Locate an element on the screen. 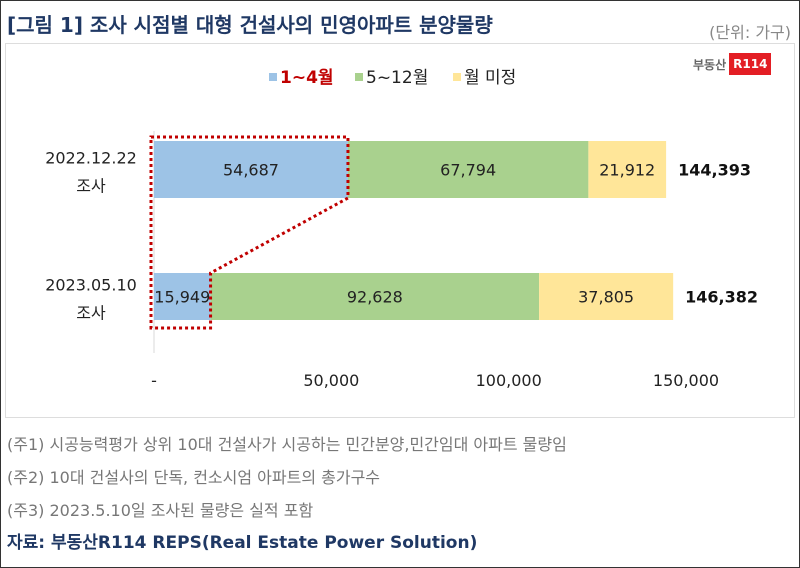 The width and height of the screenshot is (800, 568). figure-title: [그림 1] 조사 시점별 대형 건설사의 민영아파트 분양물량 is located at coordinates (250, 25).